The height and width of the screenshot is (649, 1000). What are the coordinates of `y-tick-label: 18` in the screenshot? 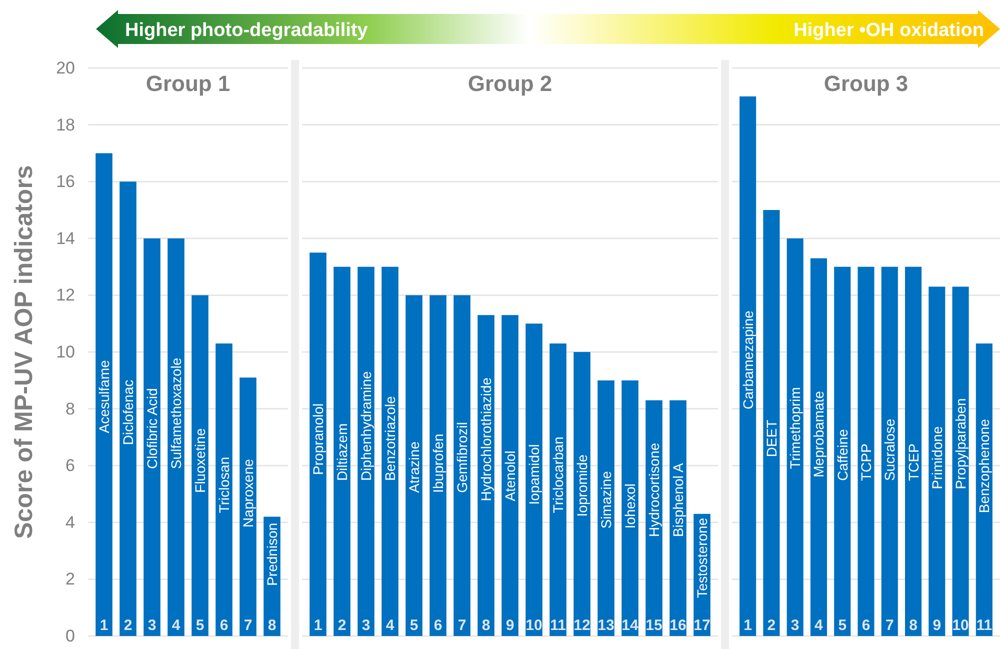 It's located at (65, 124).